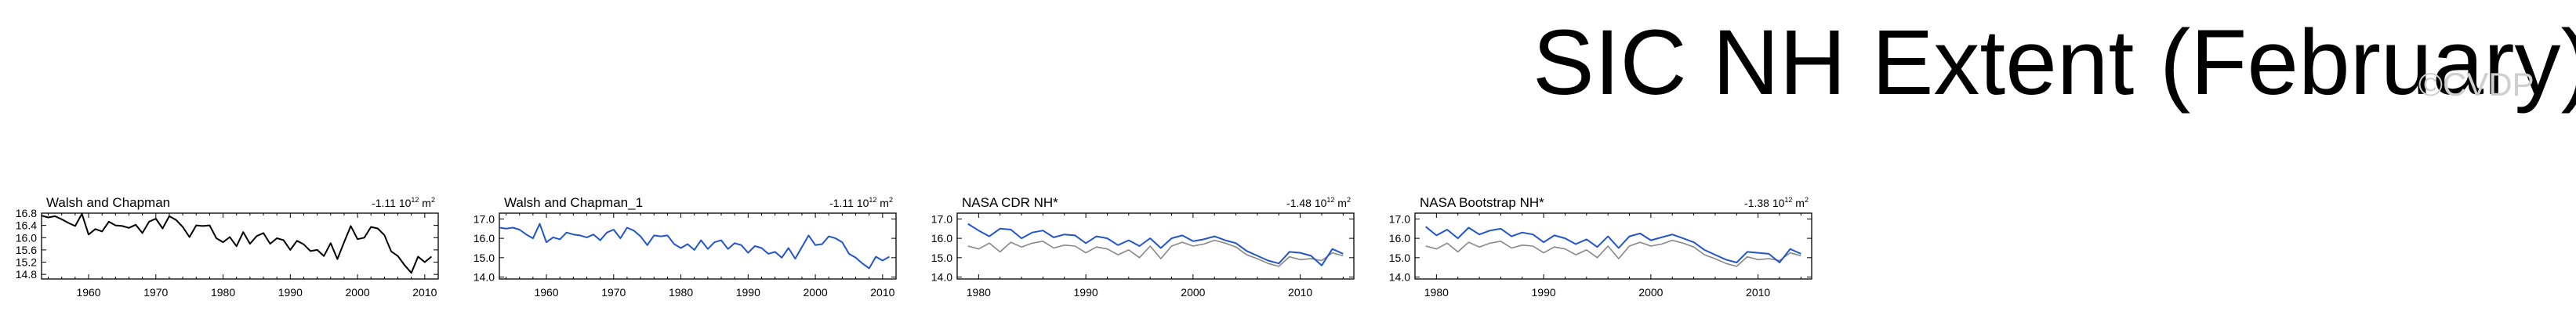 This screenshot has width=2576, height=326. Describe the element at coordinates (574, 202) in the screenshot. I see `chart-title: Walsh and Chapman_1` at that location.